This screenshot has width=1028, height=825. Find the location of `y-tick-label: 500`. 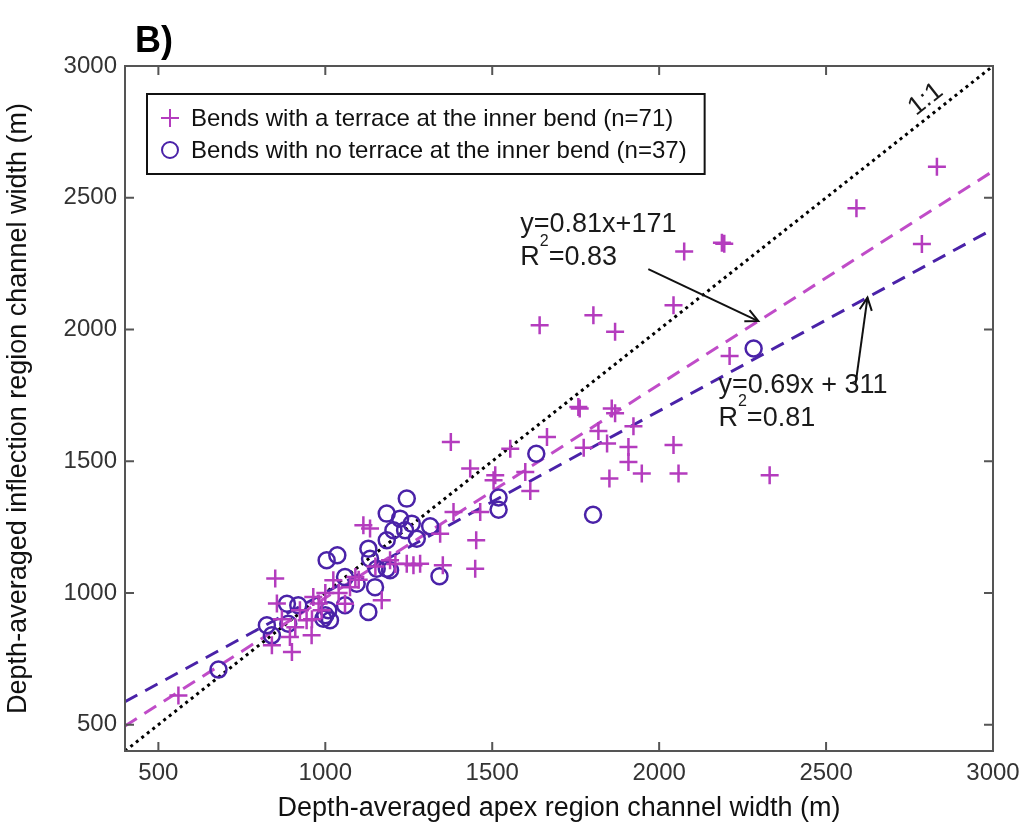

y-tick-label: 500 is located at coordinates (96, 723).